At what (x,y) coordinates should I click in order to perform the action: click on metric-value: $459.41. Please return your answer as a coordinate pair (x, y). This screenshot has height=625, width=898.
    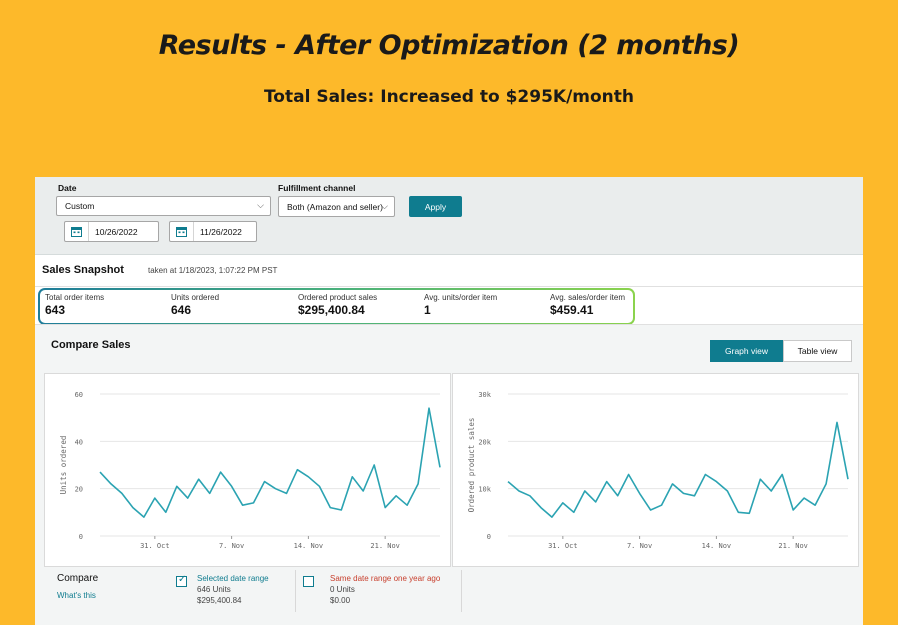
    Looking at the image, I should click on (572, 310).